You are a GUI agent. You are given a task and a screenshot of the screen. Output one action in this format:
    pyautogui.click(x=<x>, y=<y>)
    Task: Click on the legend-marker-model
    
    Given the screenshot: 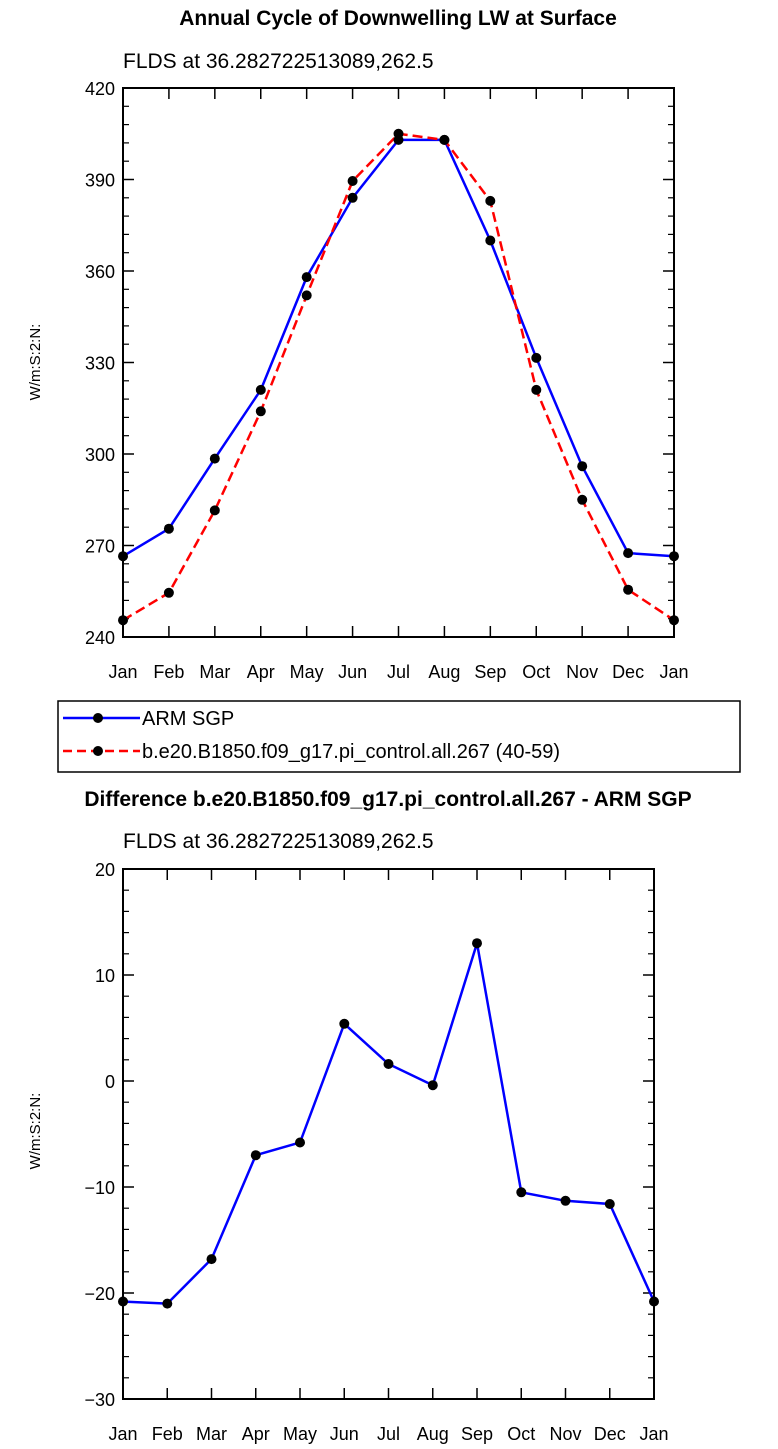 What is the action you would take?
    pyautogui.click(x=98, y=751)
    